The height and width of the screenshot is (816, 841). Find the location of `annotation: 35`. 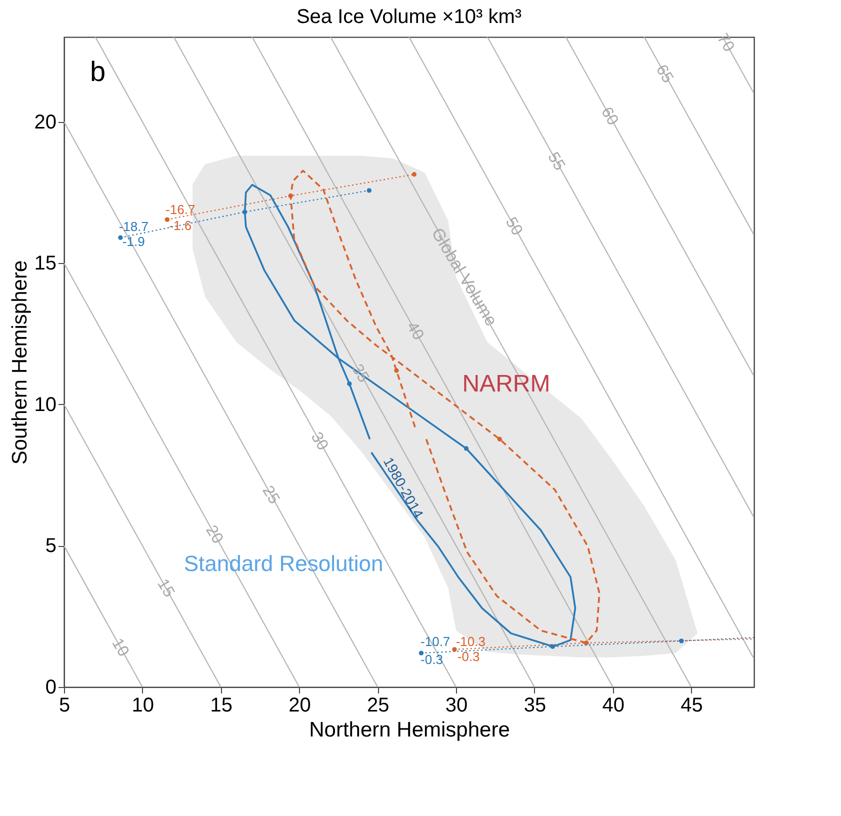

annotation: 35 is located at coordinates (360, 374).